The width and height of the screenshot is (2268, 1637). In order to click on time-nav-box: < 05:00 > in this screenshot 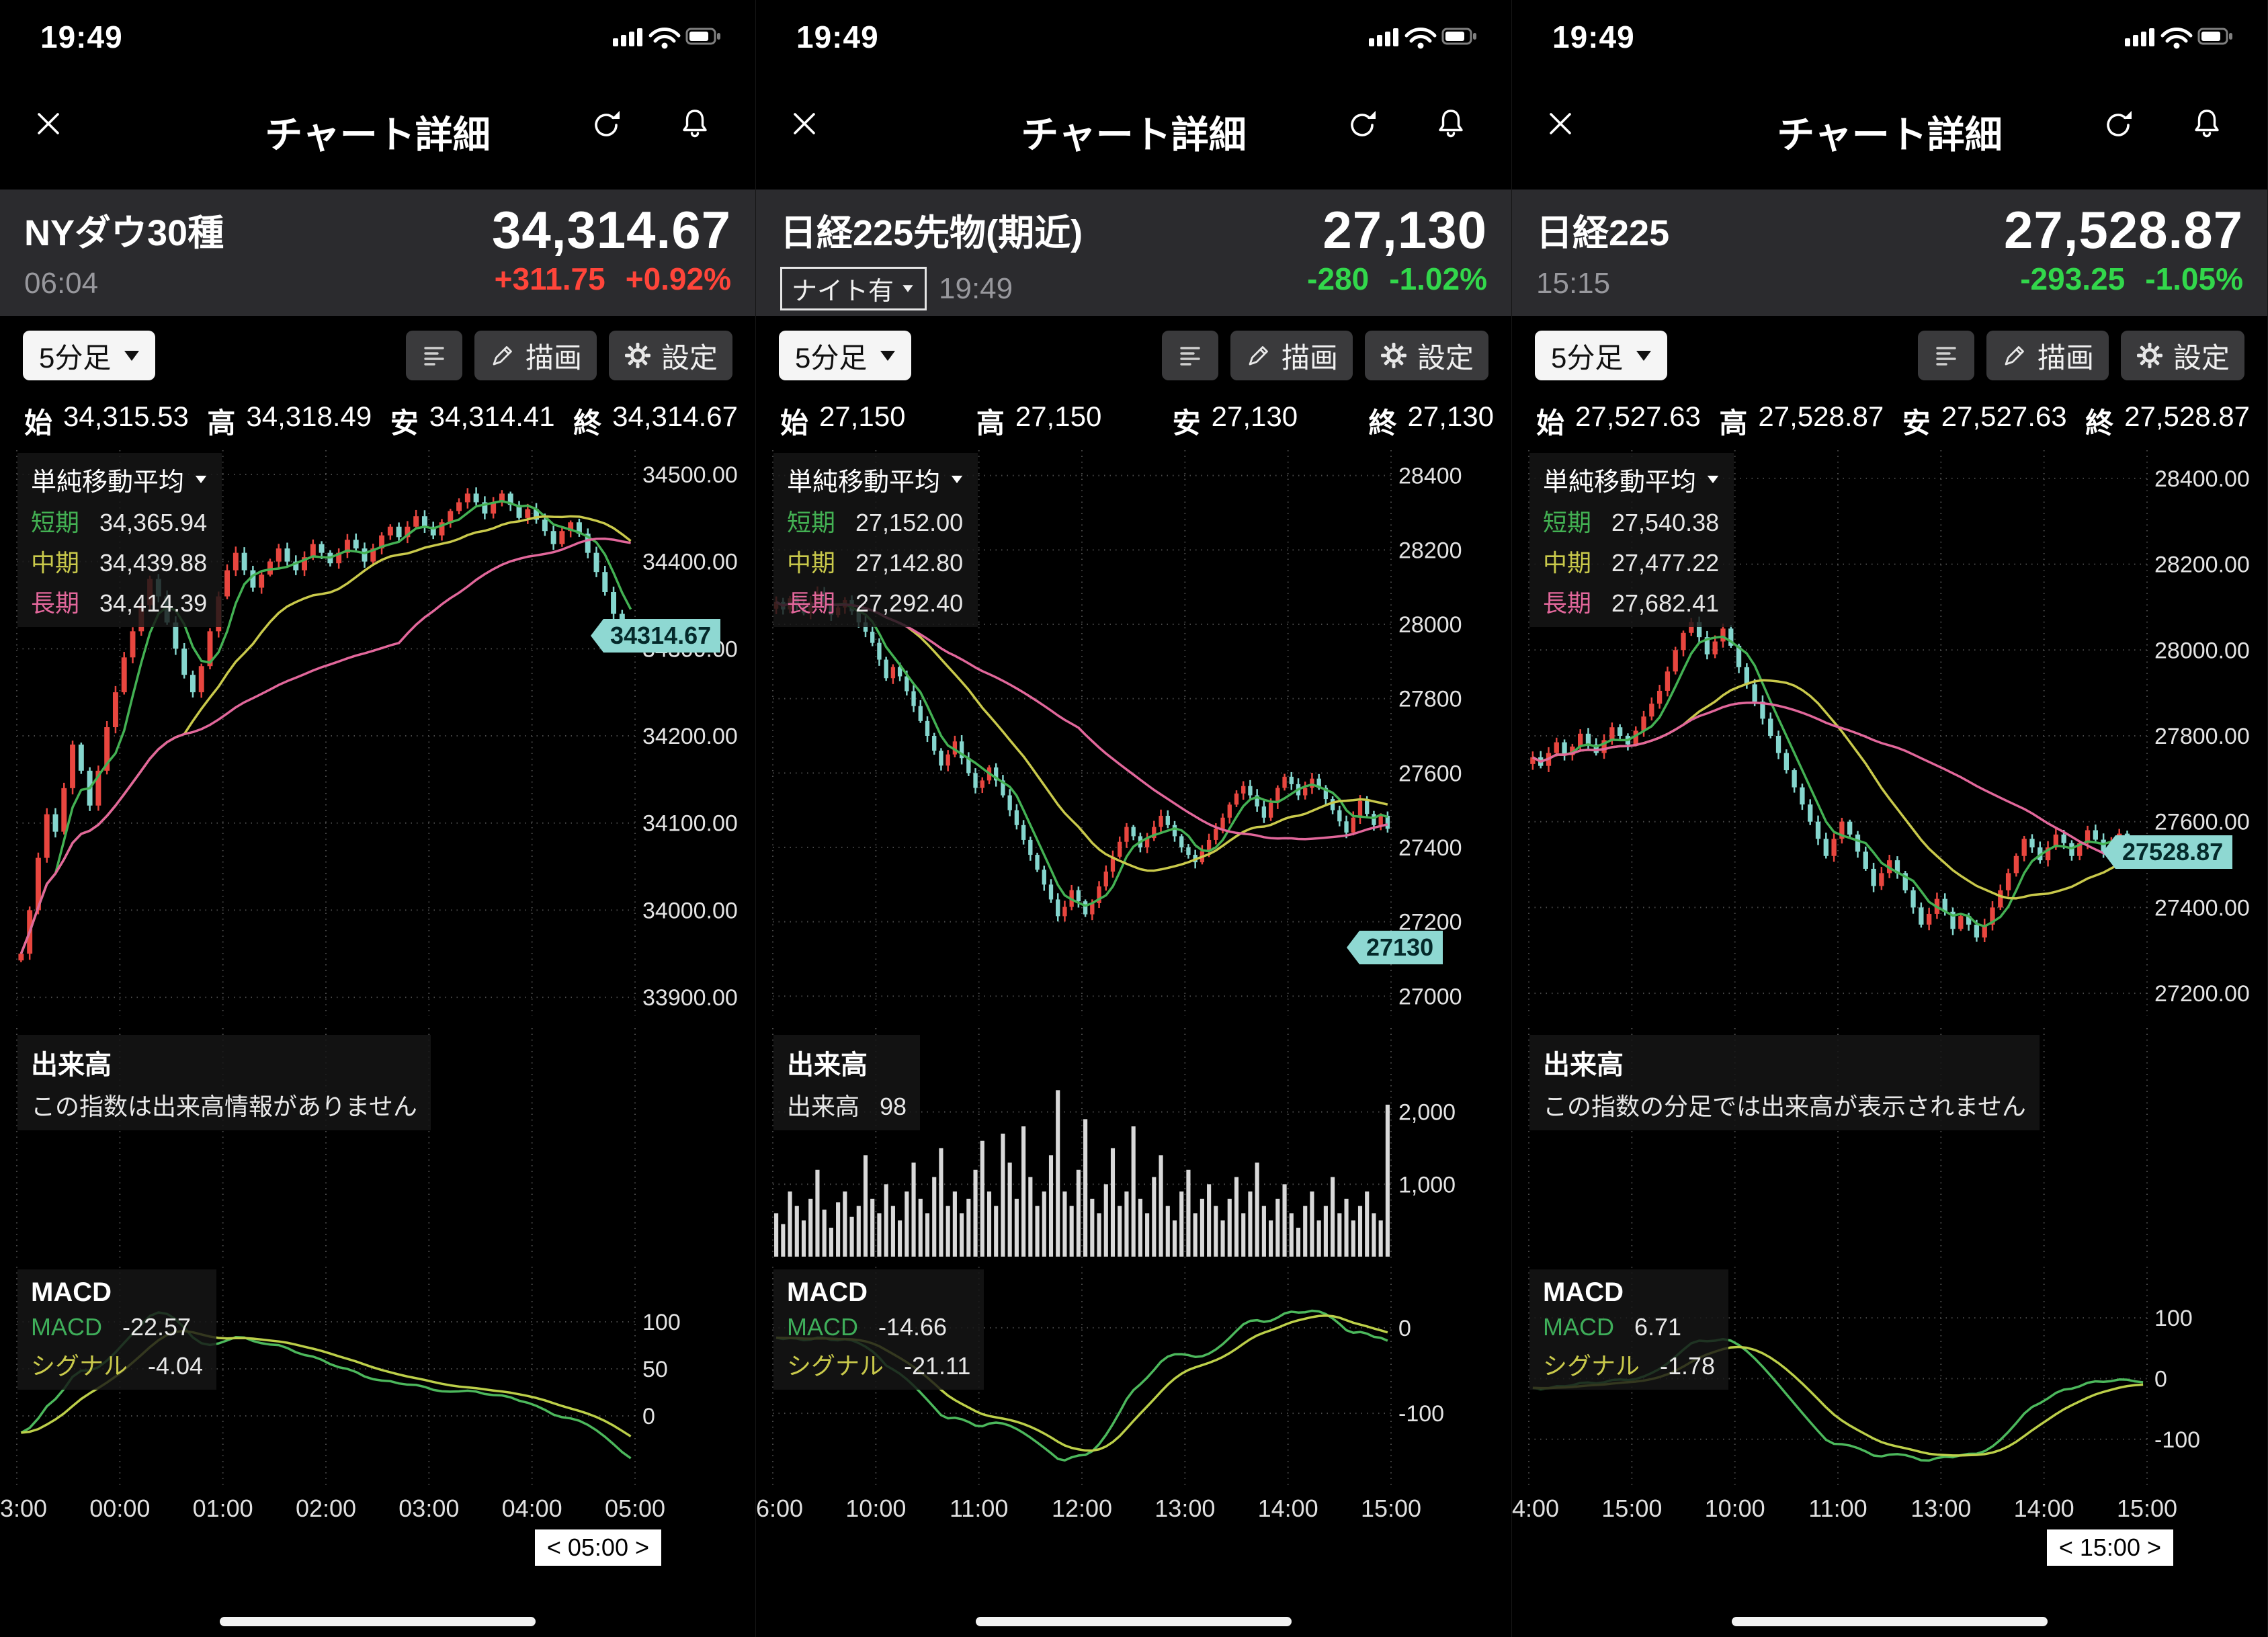, I will do `click(598, 1548)`.